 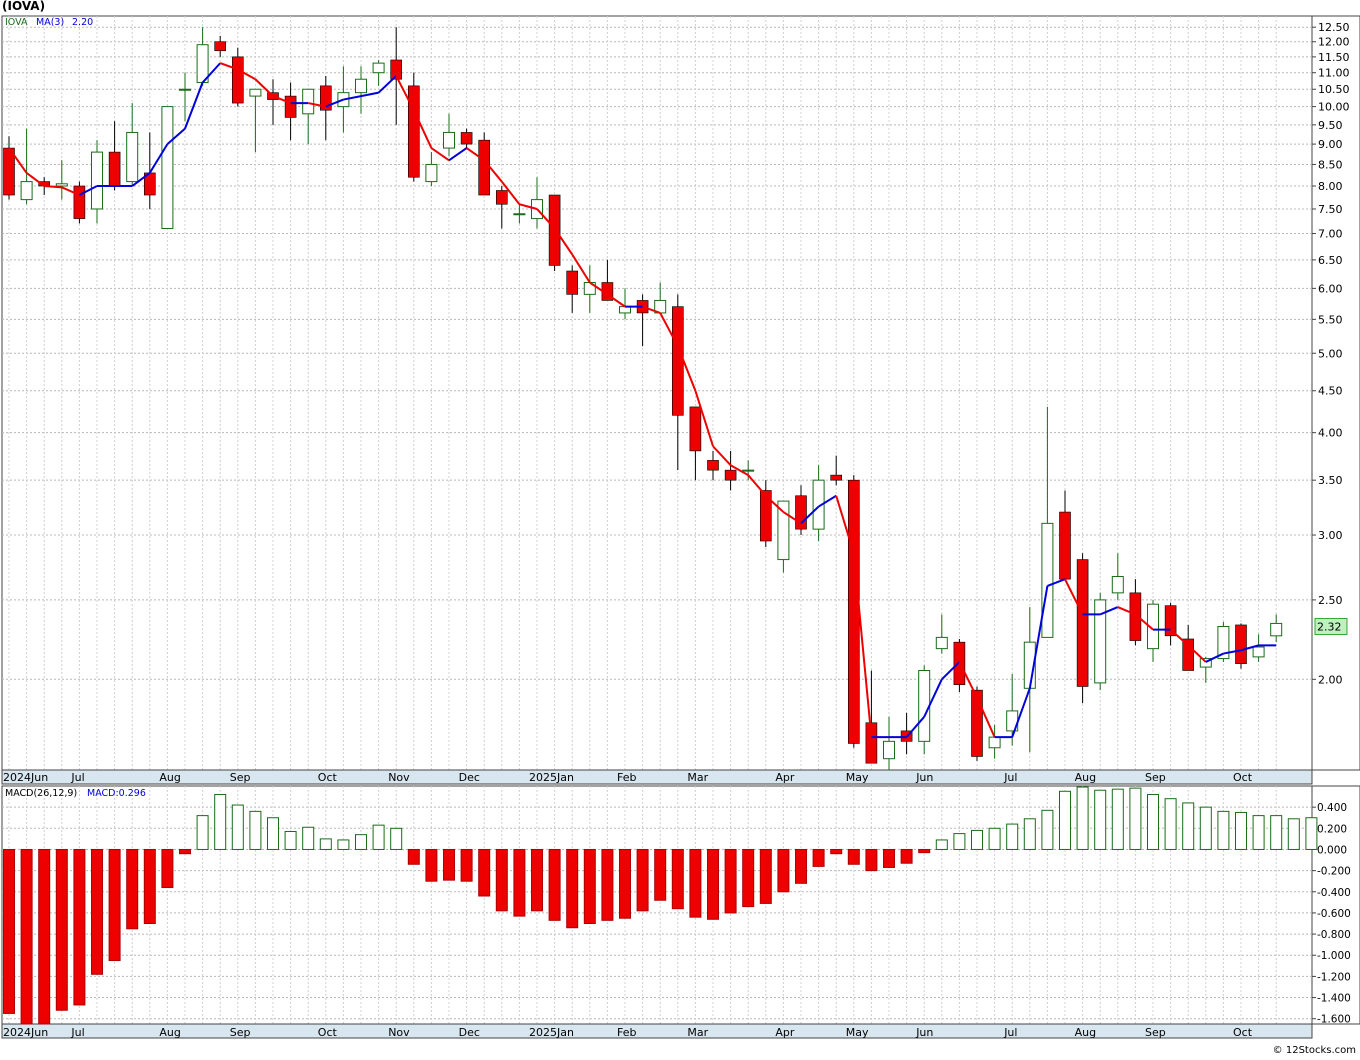 I want to click on price-xtick-label: Oct, so click(x=328, y=777).